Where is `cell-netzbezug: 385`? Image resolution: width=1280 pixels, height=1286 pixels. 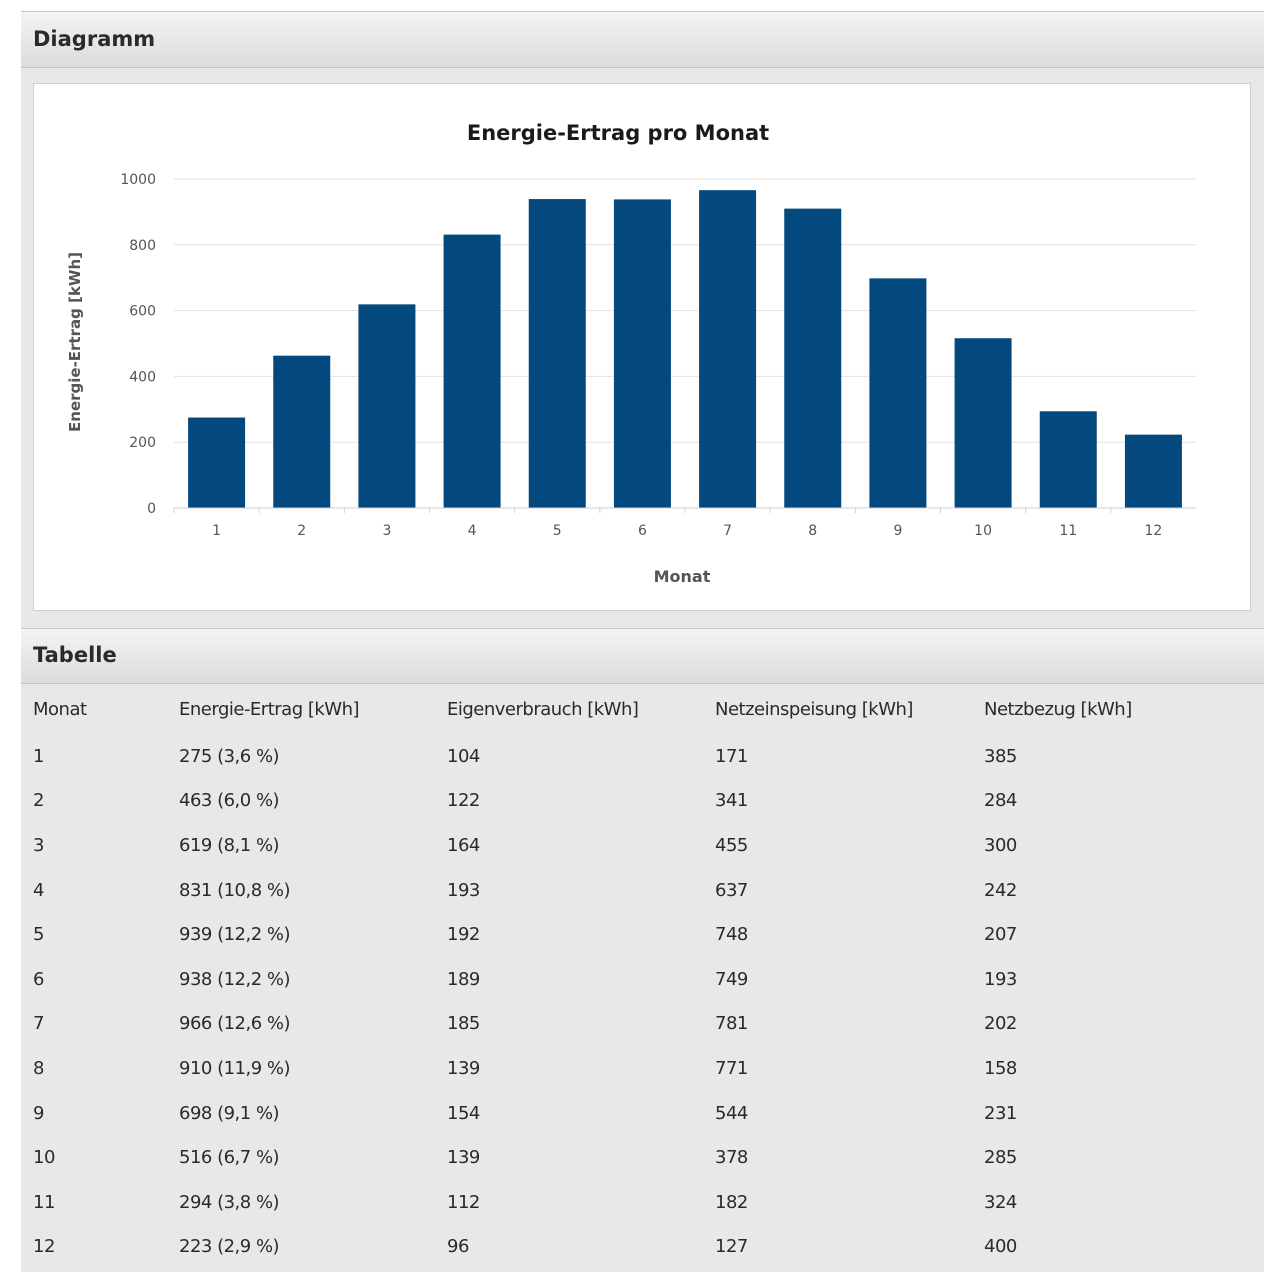
cell-netzbezug: 385 is located at coordinates (1000, 756).